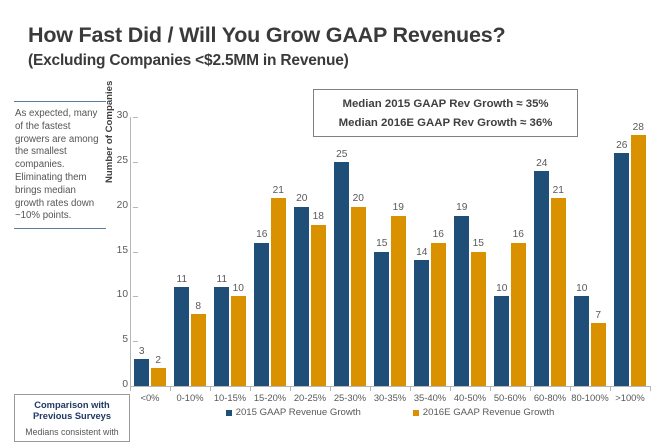 This screenshot has width=657, height=442. What do you see at coordinates (488, 412) in the screenshot?
I see `legend-label: 2016E GAAP Revenue Growth` at bounding box center [488, 412].